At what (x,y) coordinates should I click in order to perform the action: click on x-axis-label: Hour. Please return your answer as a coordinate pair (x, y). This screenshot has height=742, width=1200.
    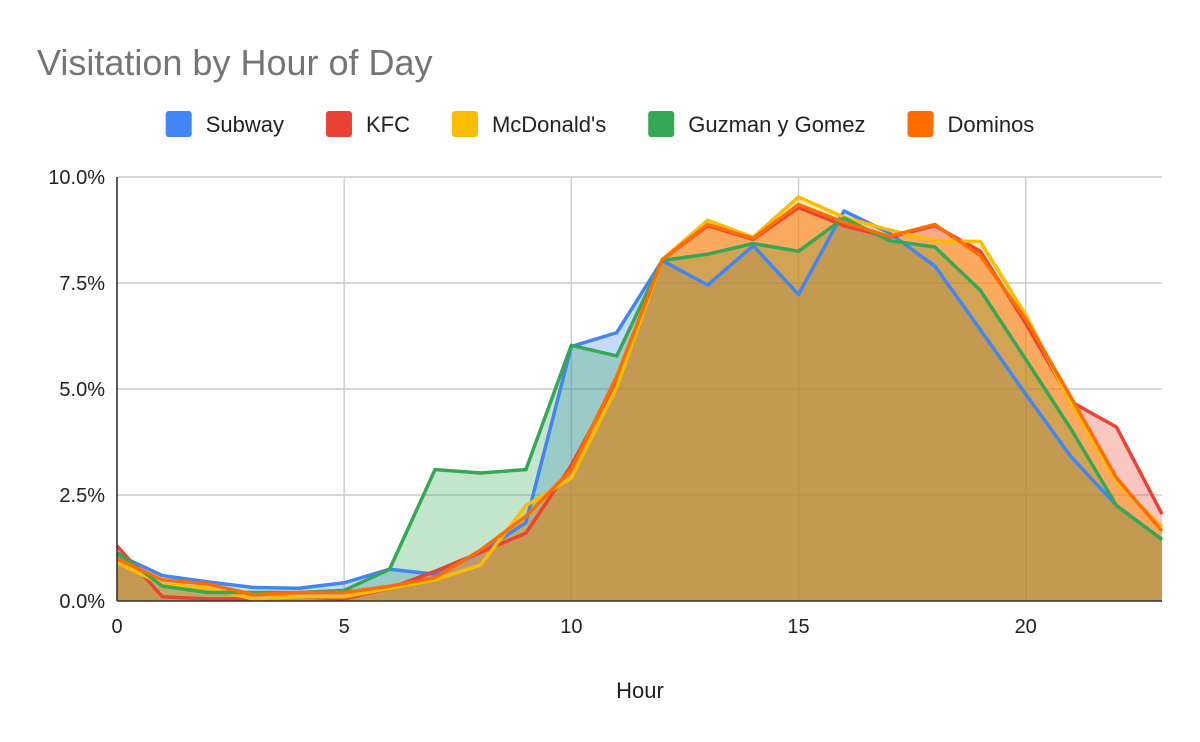
    Looking at the image, I should click on (640, 690).